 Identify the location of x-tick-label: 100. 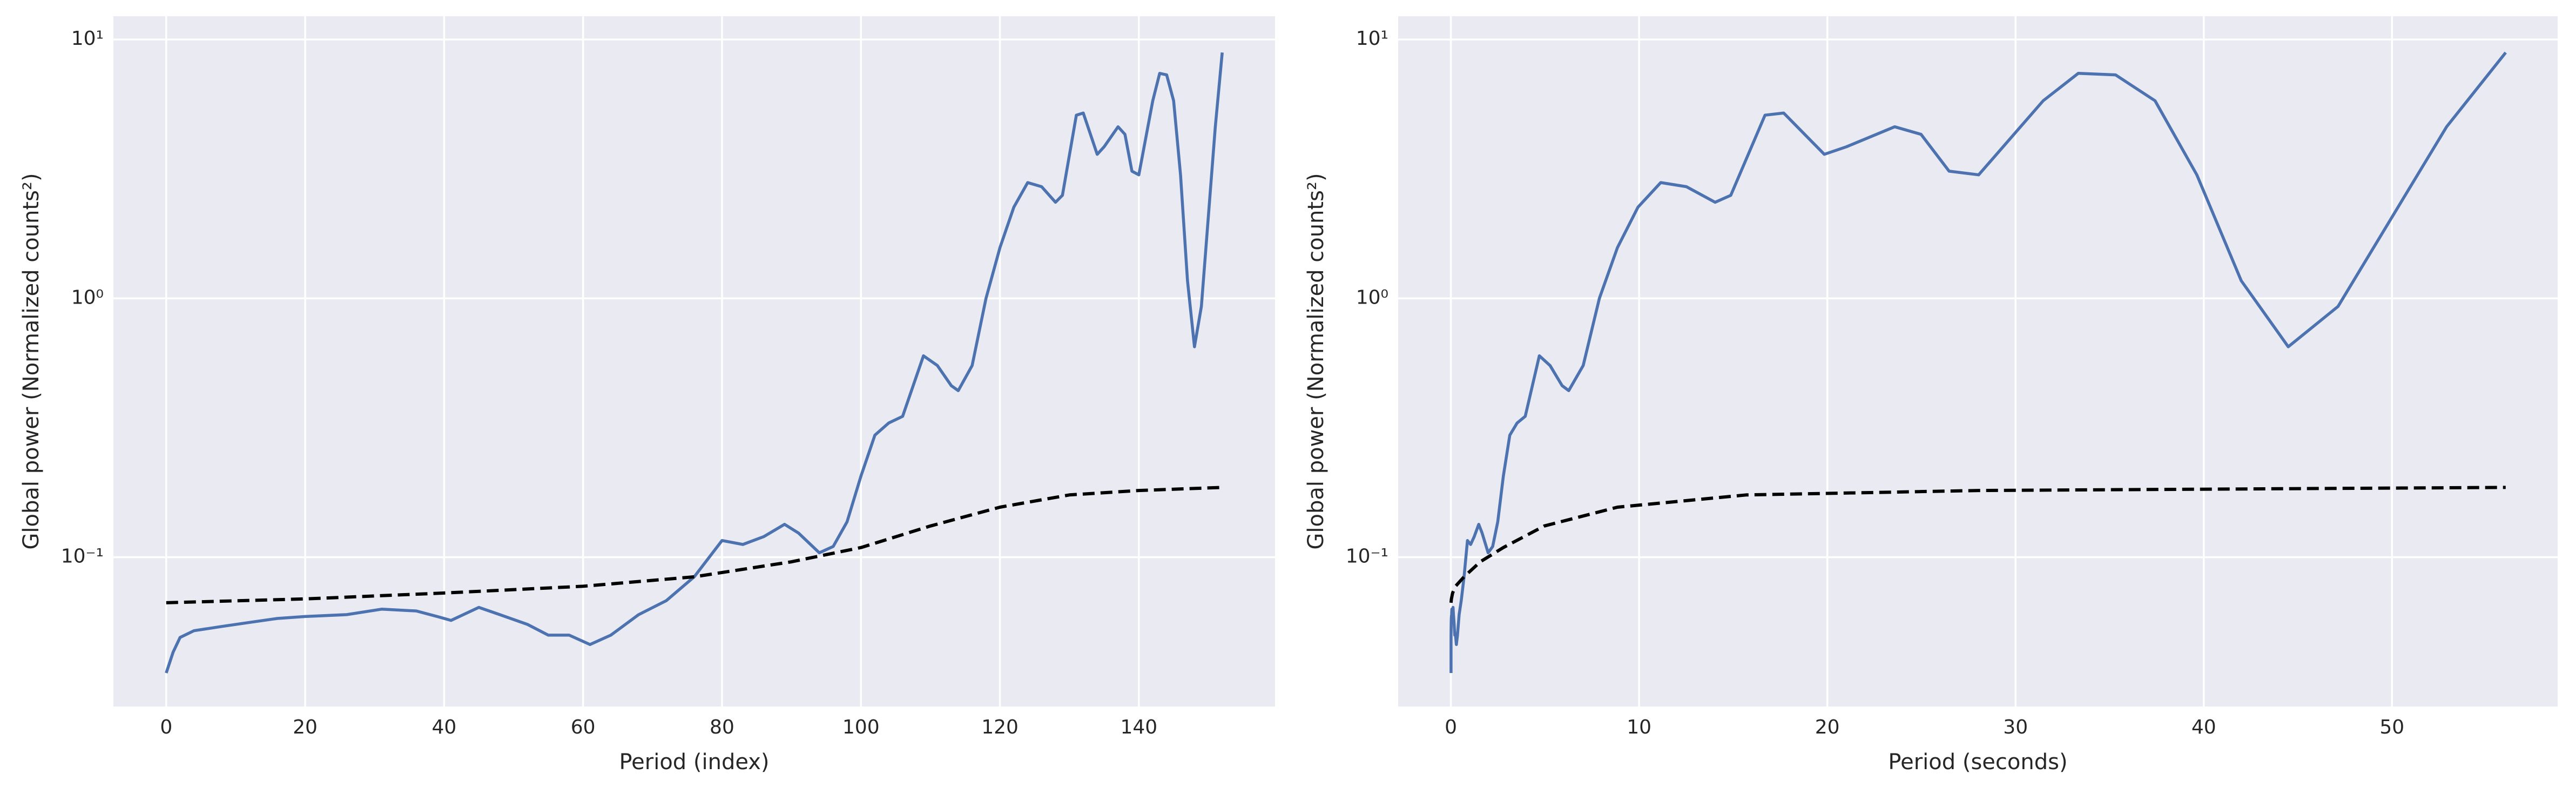
(861, 727).